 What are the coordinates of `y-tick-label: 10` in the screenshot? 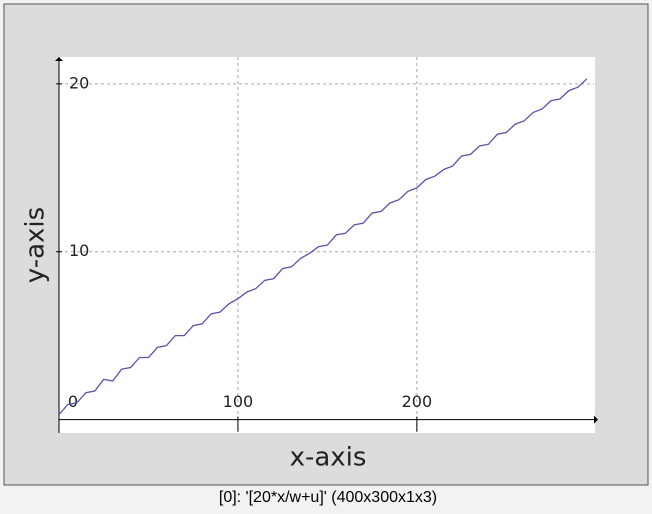 It's located at (79, 250).